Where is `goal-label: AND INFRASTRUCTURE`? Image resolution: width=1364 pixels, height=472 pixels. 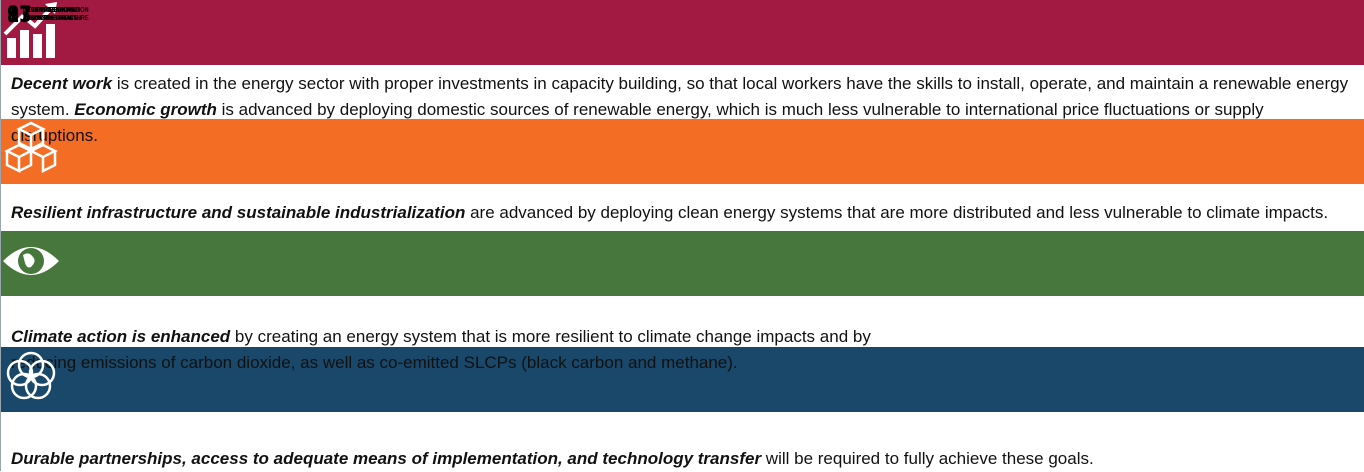 goal-label: AND INFRASTRUCTURE is located at coordinates (56, 17).